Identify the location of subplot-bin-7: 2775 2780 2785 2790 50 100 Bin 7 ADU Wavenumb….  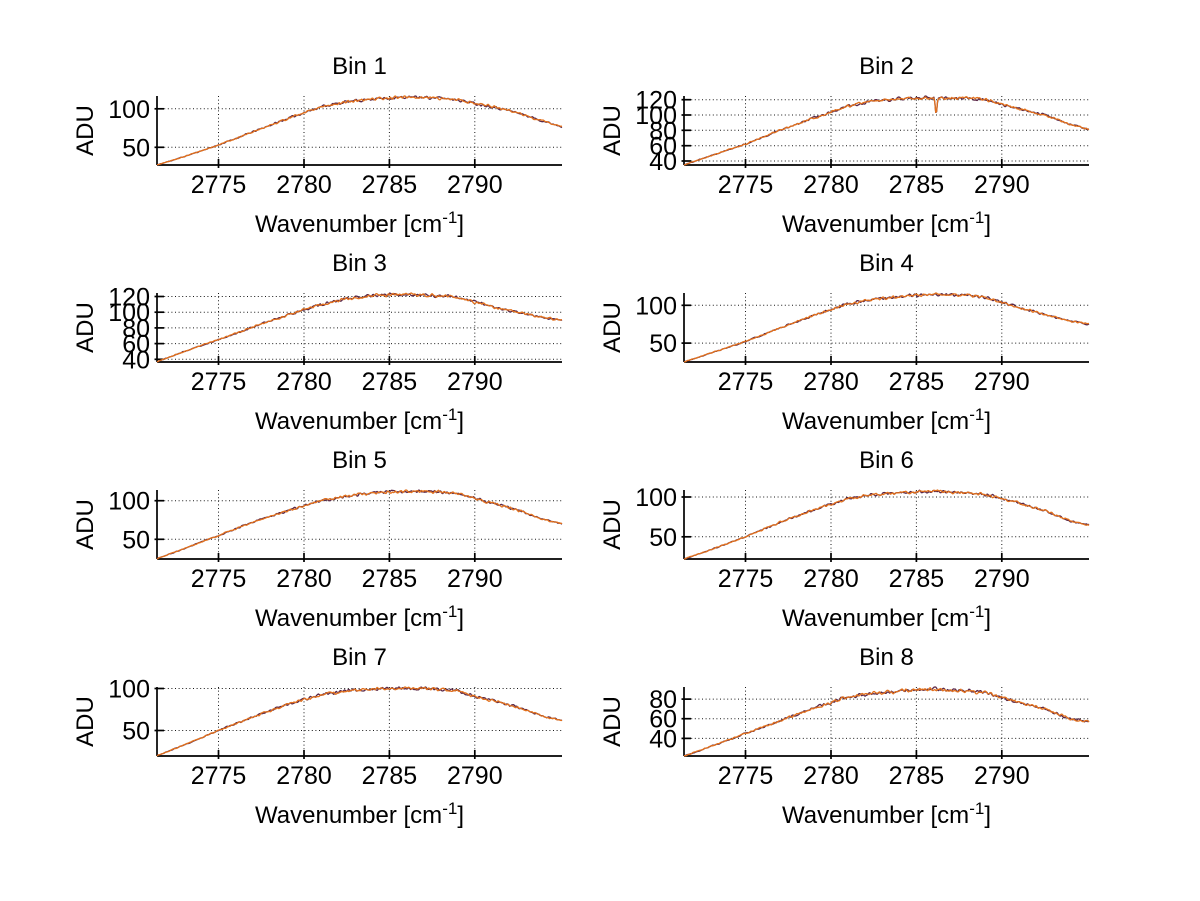
(317, 736).